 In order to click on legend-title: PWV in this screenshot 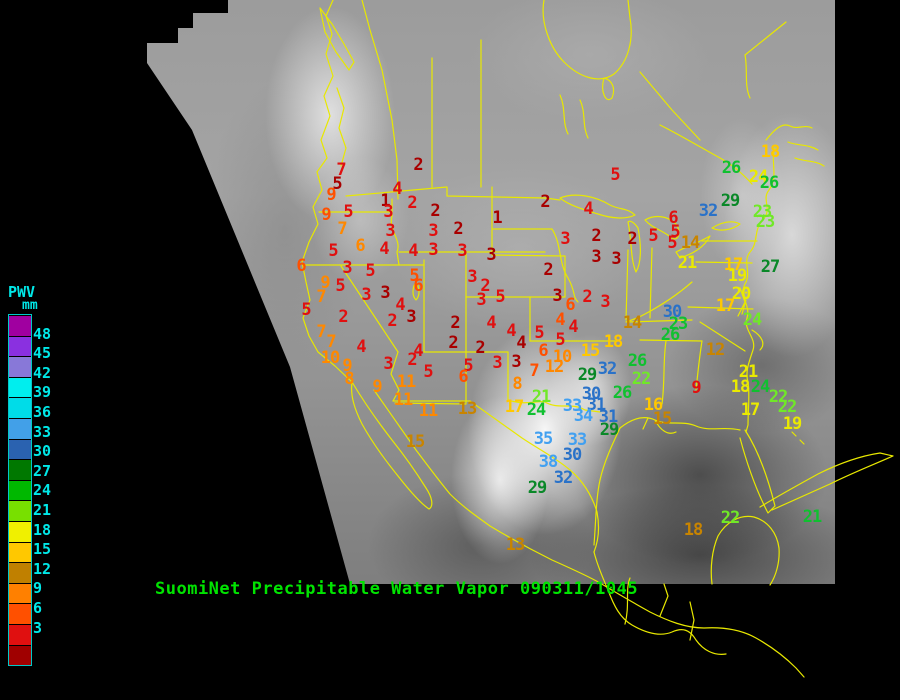, I will do `click(22, 292)`.